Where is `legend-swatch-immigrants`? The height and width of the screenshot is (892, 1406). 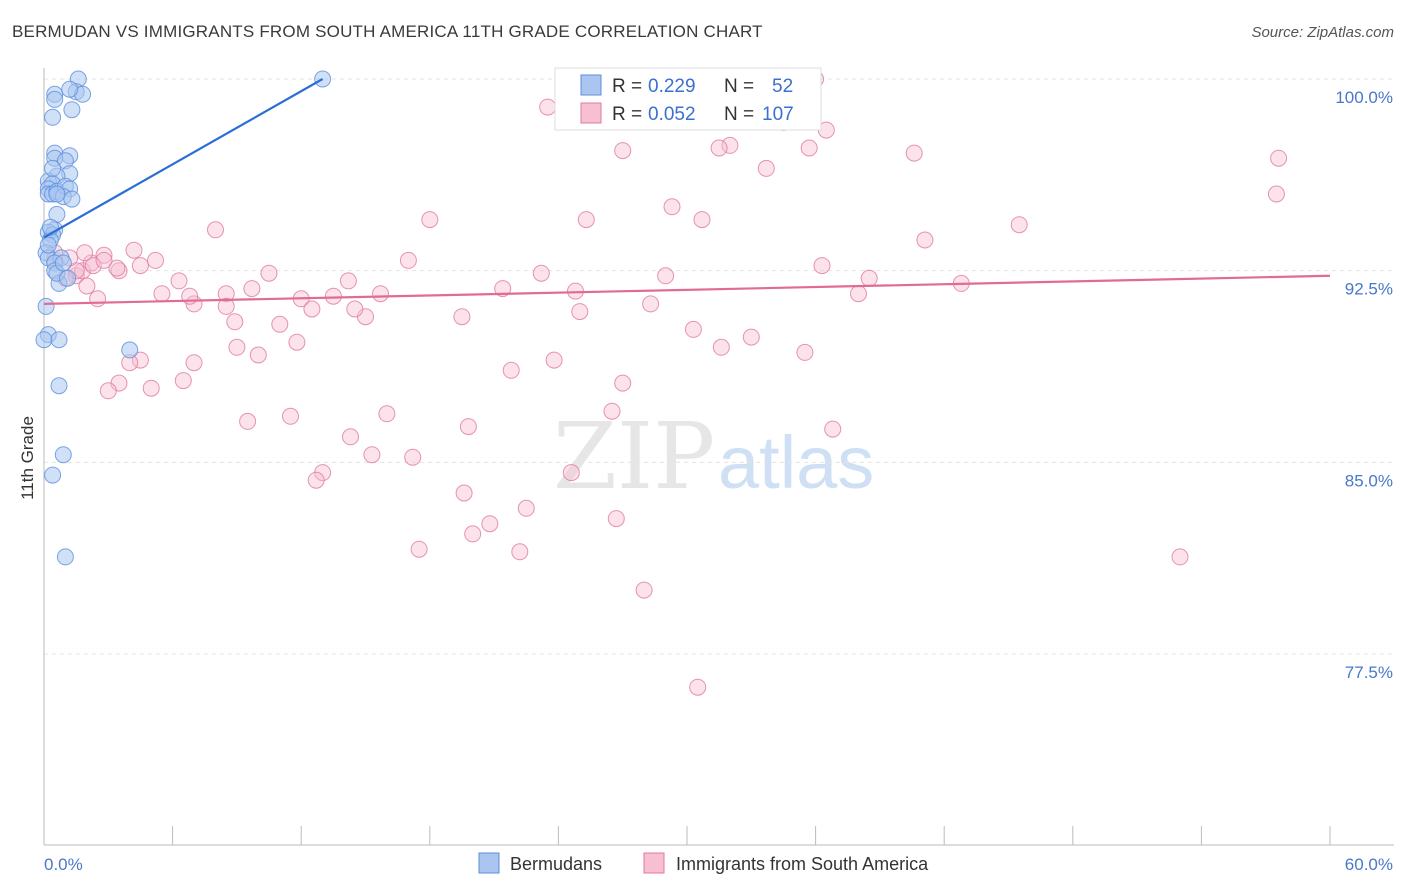 legend-swatch-immigrants is located at coordinates (654, 863).